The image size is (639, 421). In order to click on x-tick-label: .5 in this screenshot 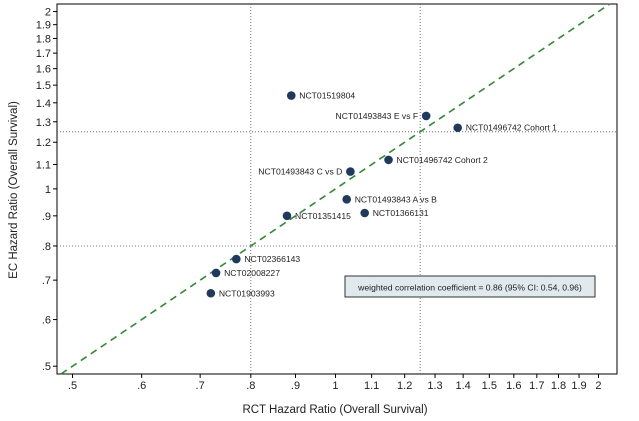, I will do `click(72, 386)`.